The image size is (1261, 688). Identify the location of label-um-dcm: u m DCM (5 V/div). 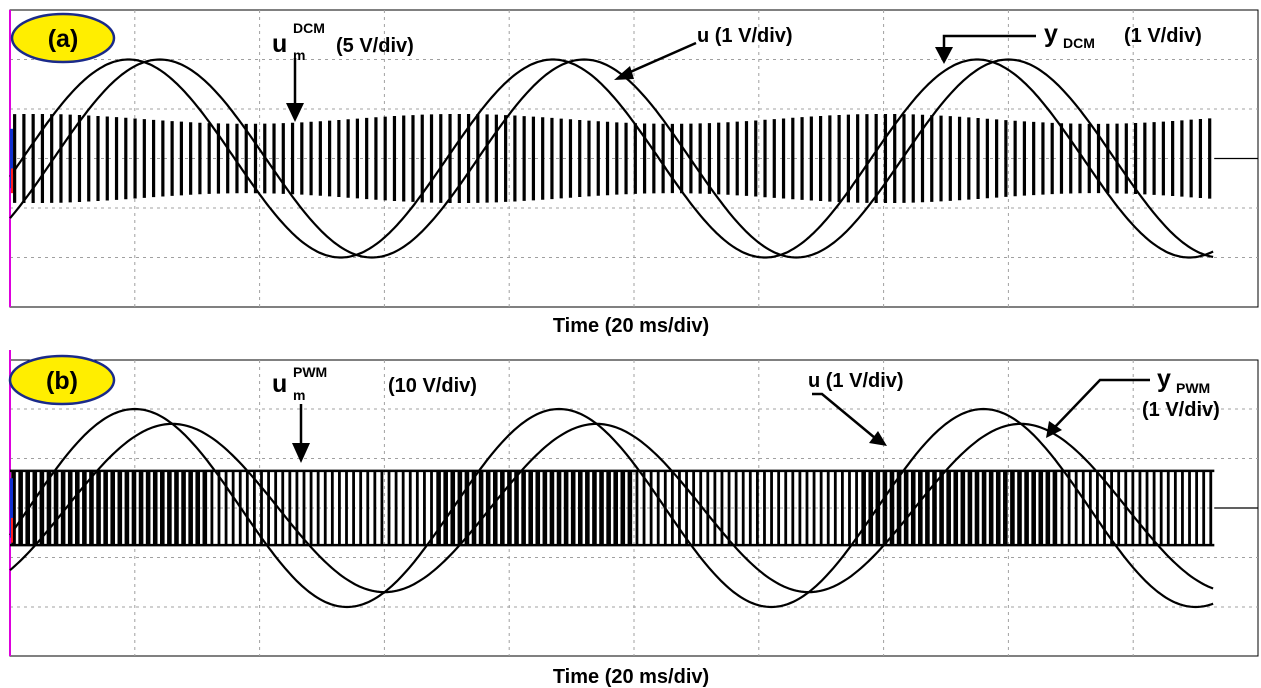
(343, 41).